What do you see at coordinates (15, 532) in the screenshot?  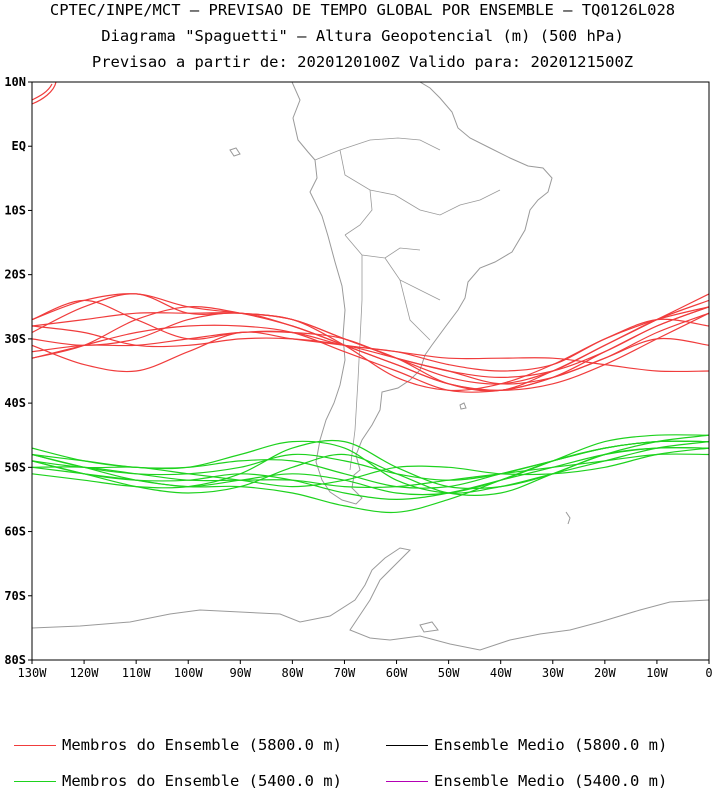 I see `lat-label: 60S` at bounding box center [15, 532].